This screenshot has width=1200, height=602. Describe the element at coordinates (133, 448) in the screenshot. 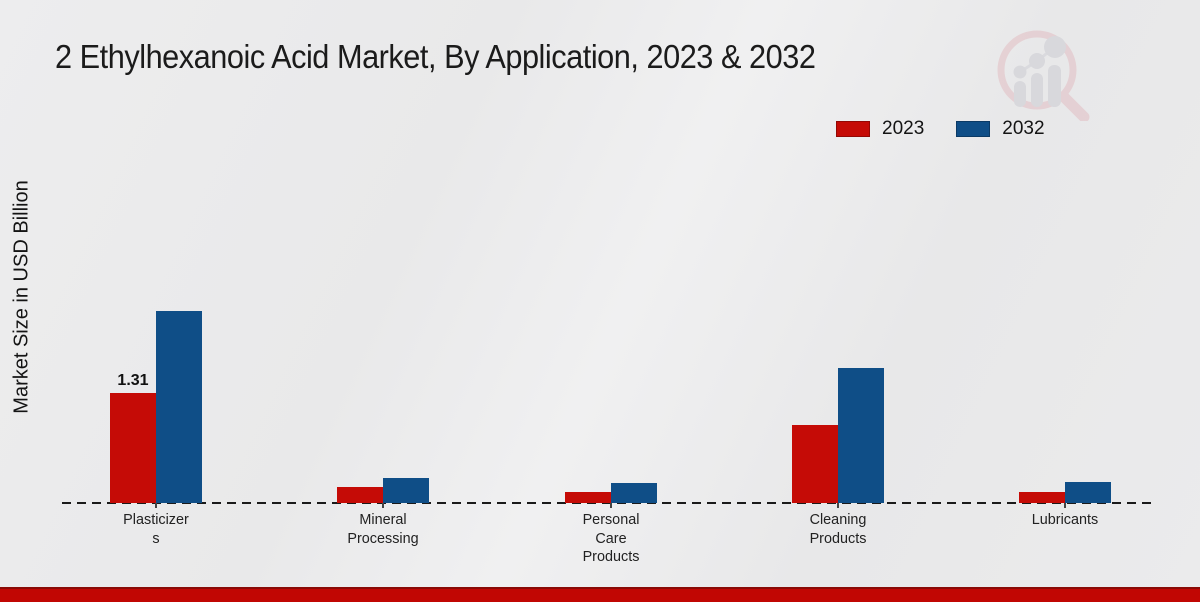

I see `bar-2023-plasticizers` at that location.